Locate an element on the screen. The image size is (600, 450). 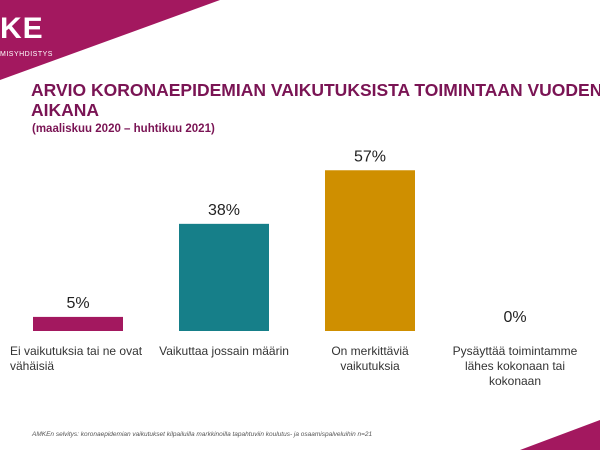
category-label-3-line-1: On merkittäviä is located at coordinates (370, 351).